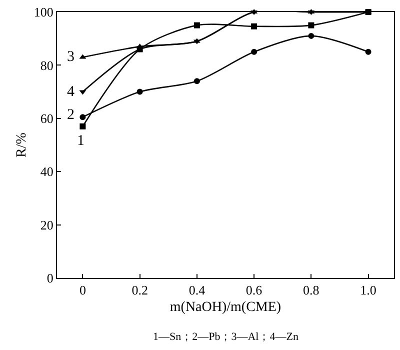  Describe the element at coordinates (197, 290) in the screenshot. I see `x-tick-label: 0.4` at that location.